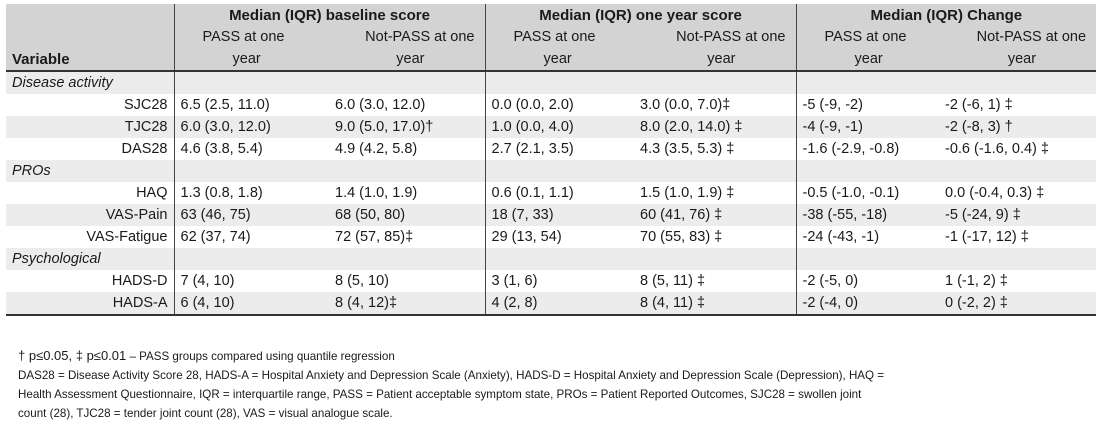 The height and width of the screenshot is (438, 1102). I want to click on cell-change-not-pass: 1 (-1, 2) ‡, so click(976, 281).